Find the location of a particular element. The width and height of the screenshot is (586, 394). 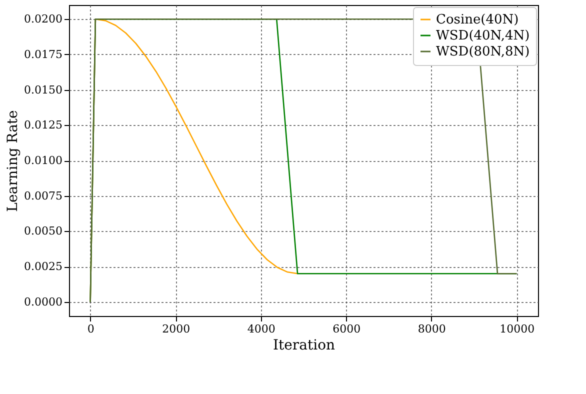

x-axis-title: Iteration is located at coordinates (304, 346).